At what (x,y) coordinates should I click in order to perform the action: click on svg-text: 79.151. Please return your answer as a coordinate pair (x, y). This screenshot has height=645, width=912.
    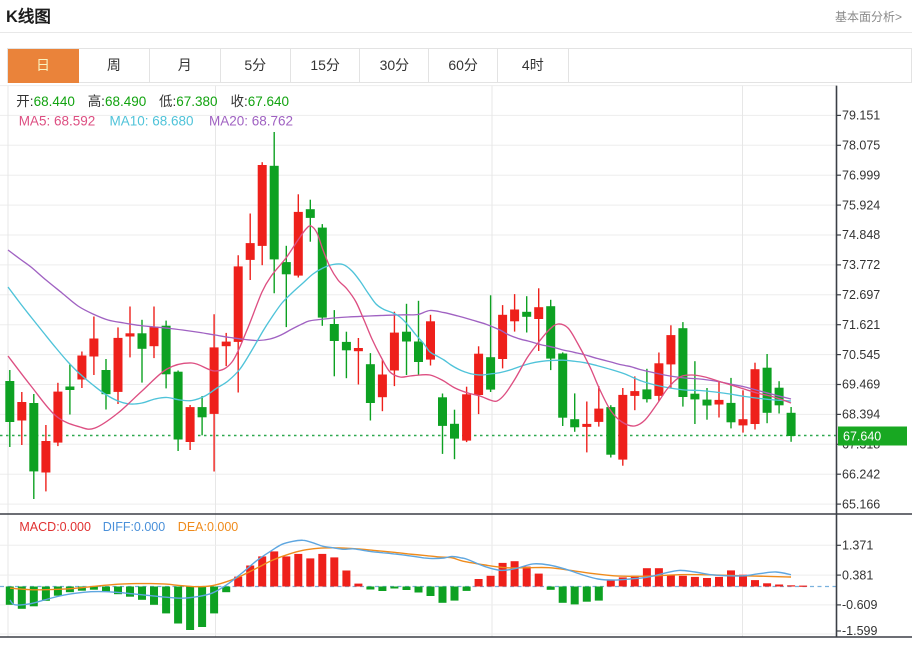
    Looking at the image, I should click on (861, 116).